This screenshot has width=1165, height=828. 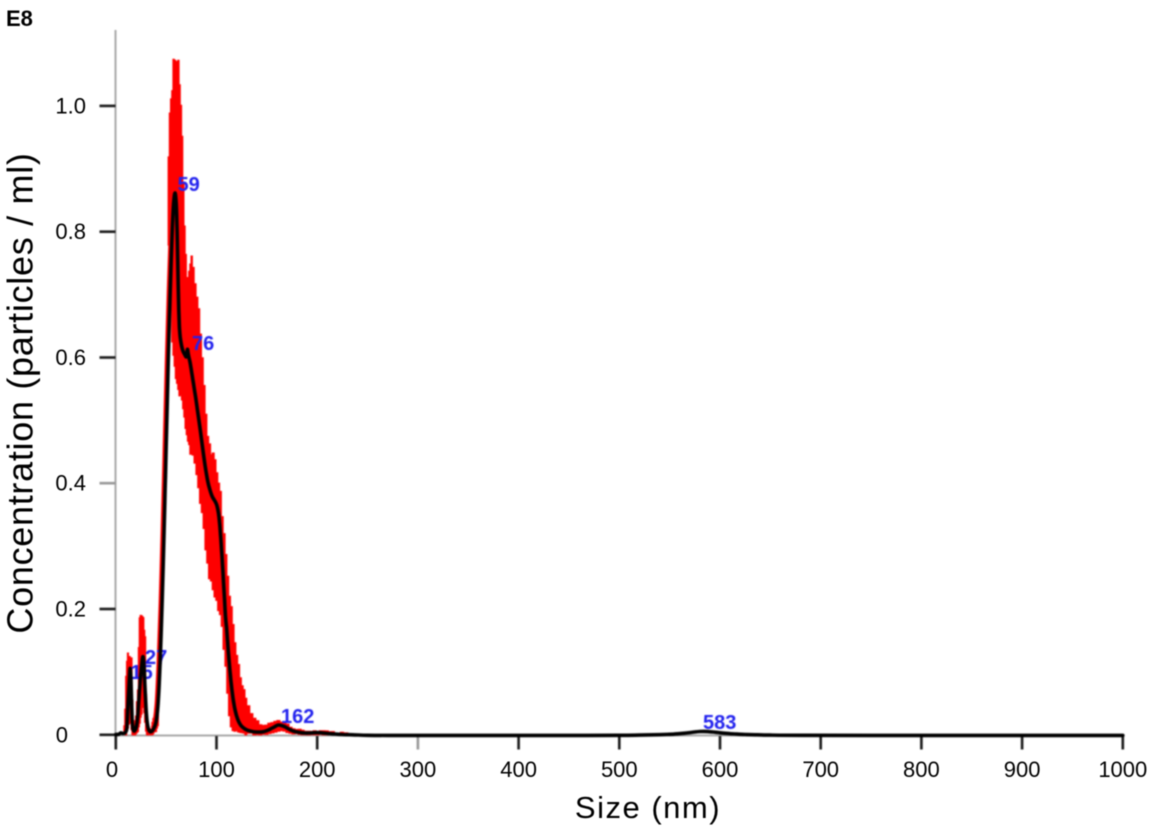 I want to click on svg-text: 600, so click(x=720, y=769).